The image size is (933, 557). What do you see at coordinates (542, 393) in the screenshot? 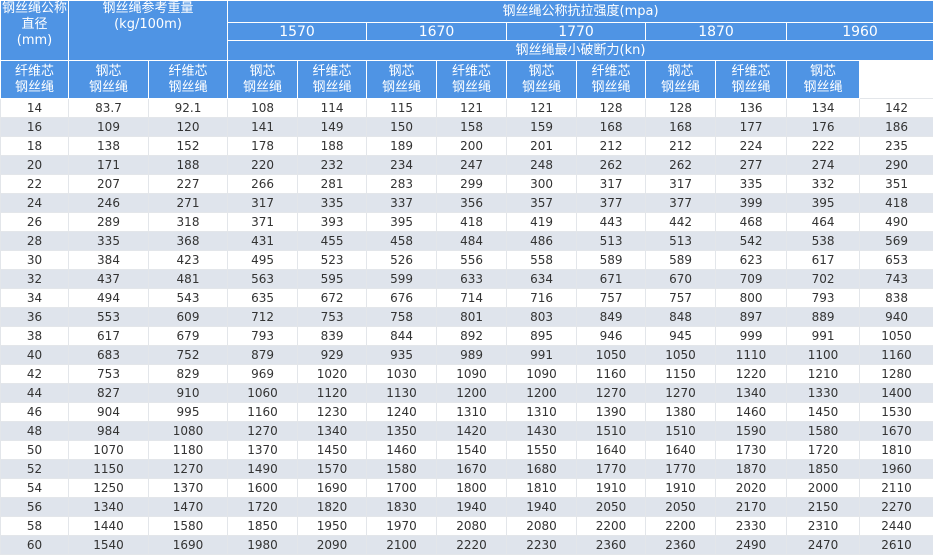
I see `table-cell: 1200` at bounding box center [542, 393].